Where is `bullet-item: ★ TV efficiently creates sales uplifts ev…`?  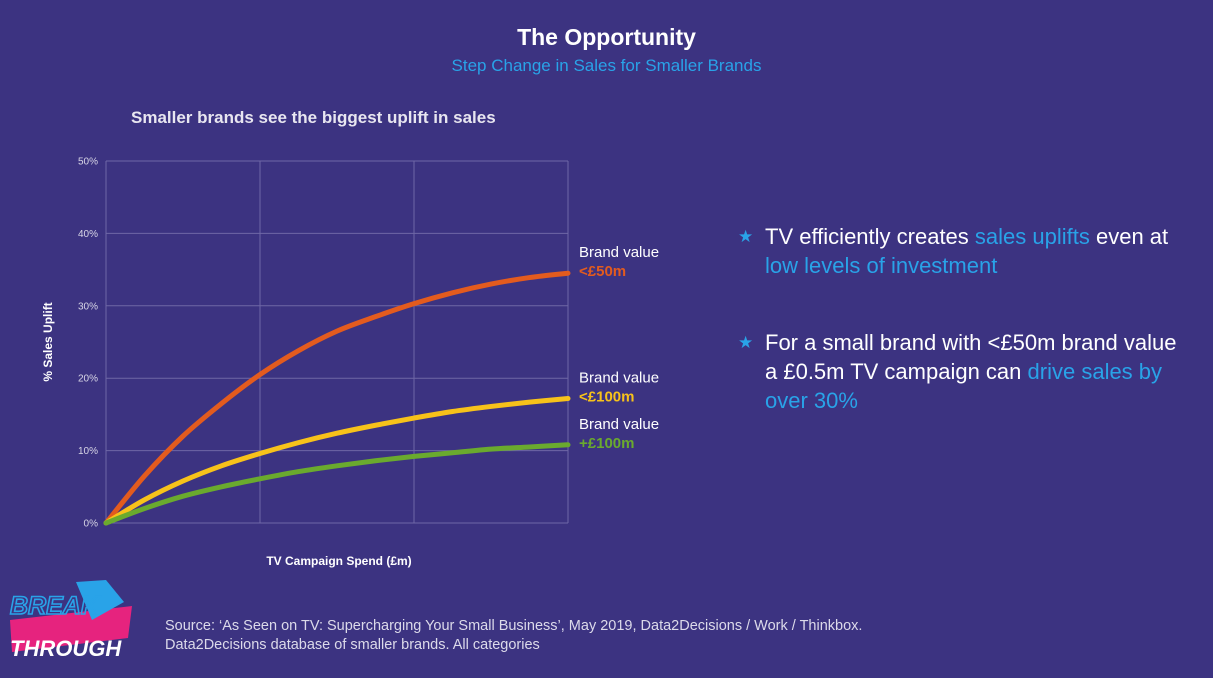 bullet-item: ★ TV efficiently creates sales uplifts ev… is located at coordinates (963, 251).